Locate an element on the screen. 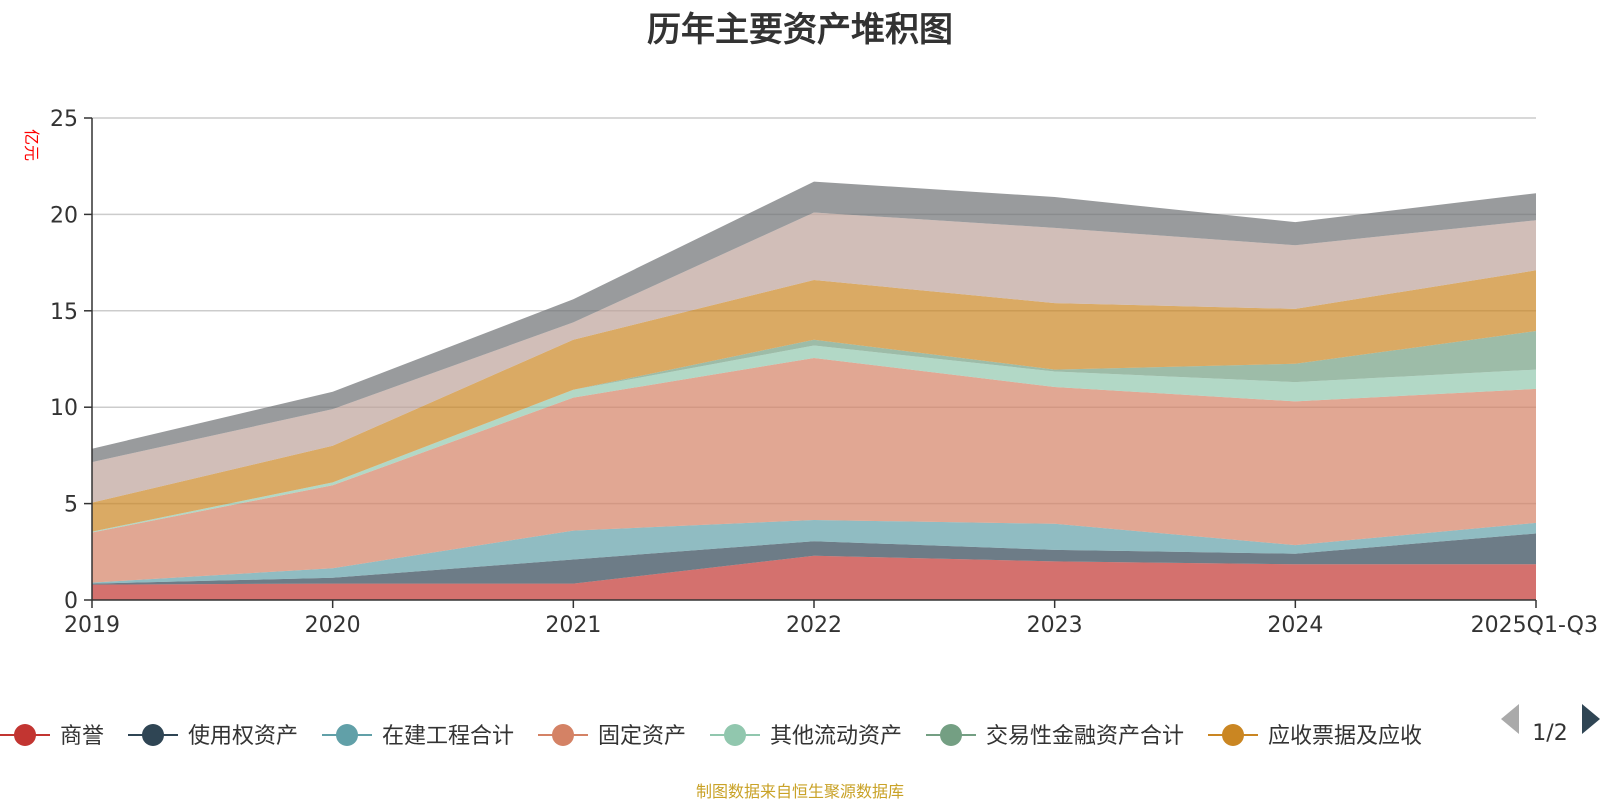 The height and width of the screenshot is (802, 1600). legend-item: 其他流动资产 is located at coordinates (806, 736).